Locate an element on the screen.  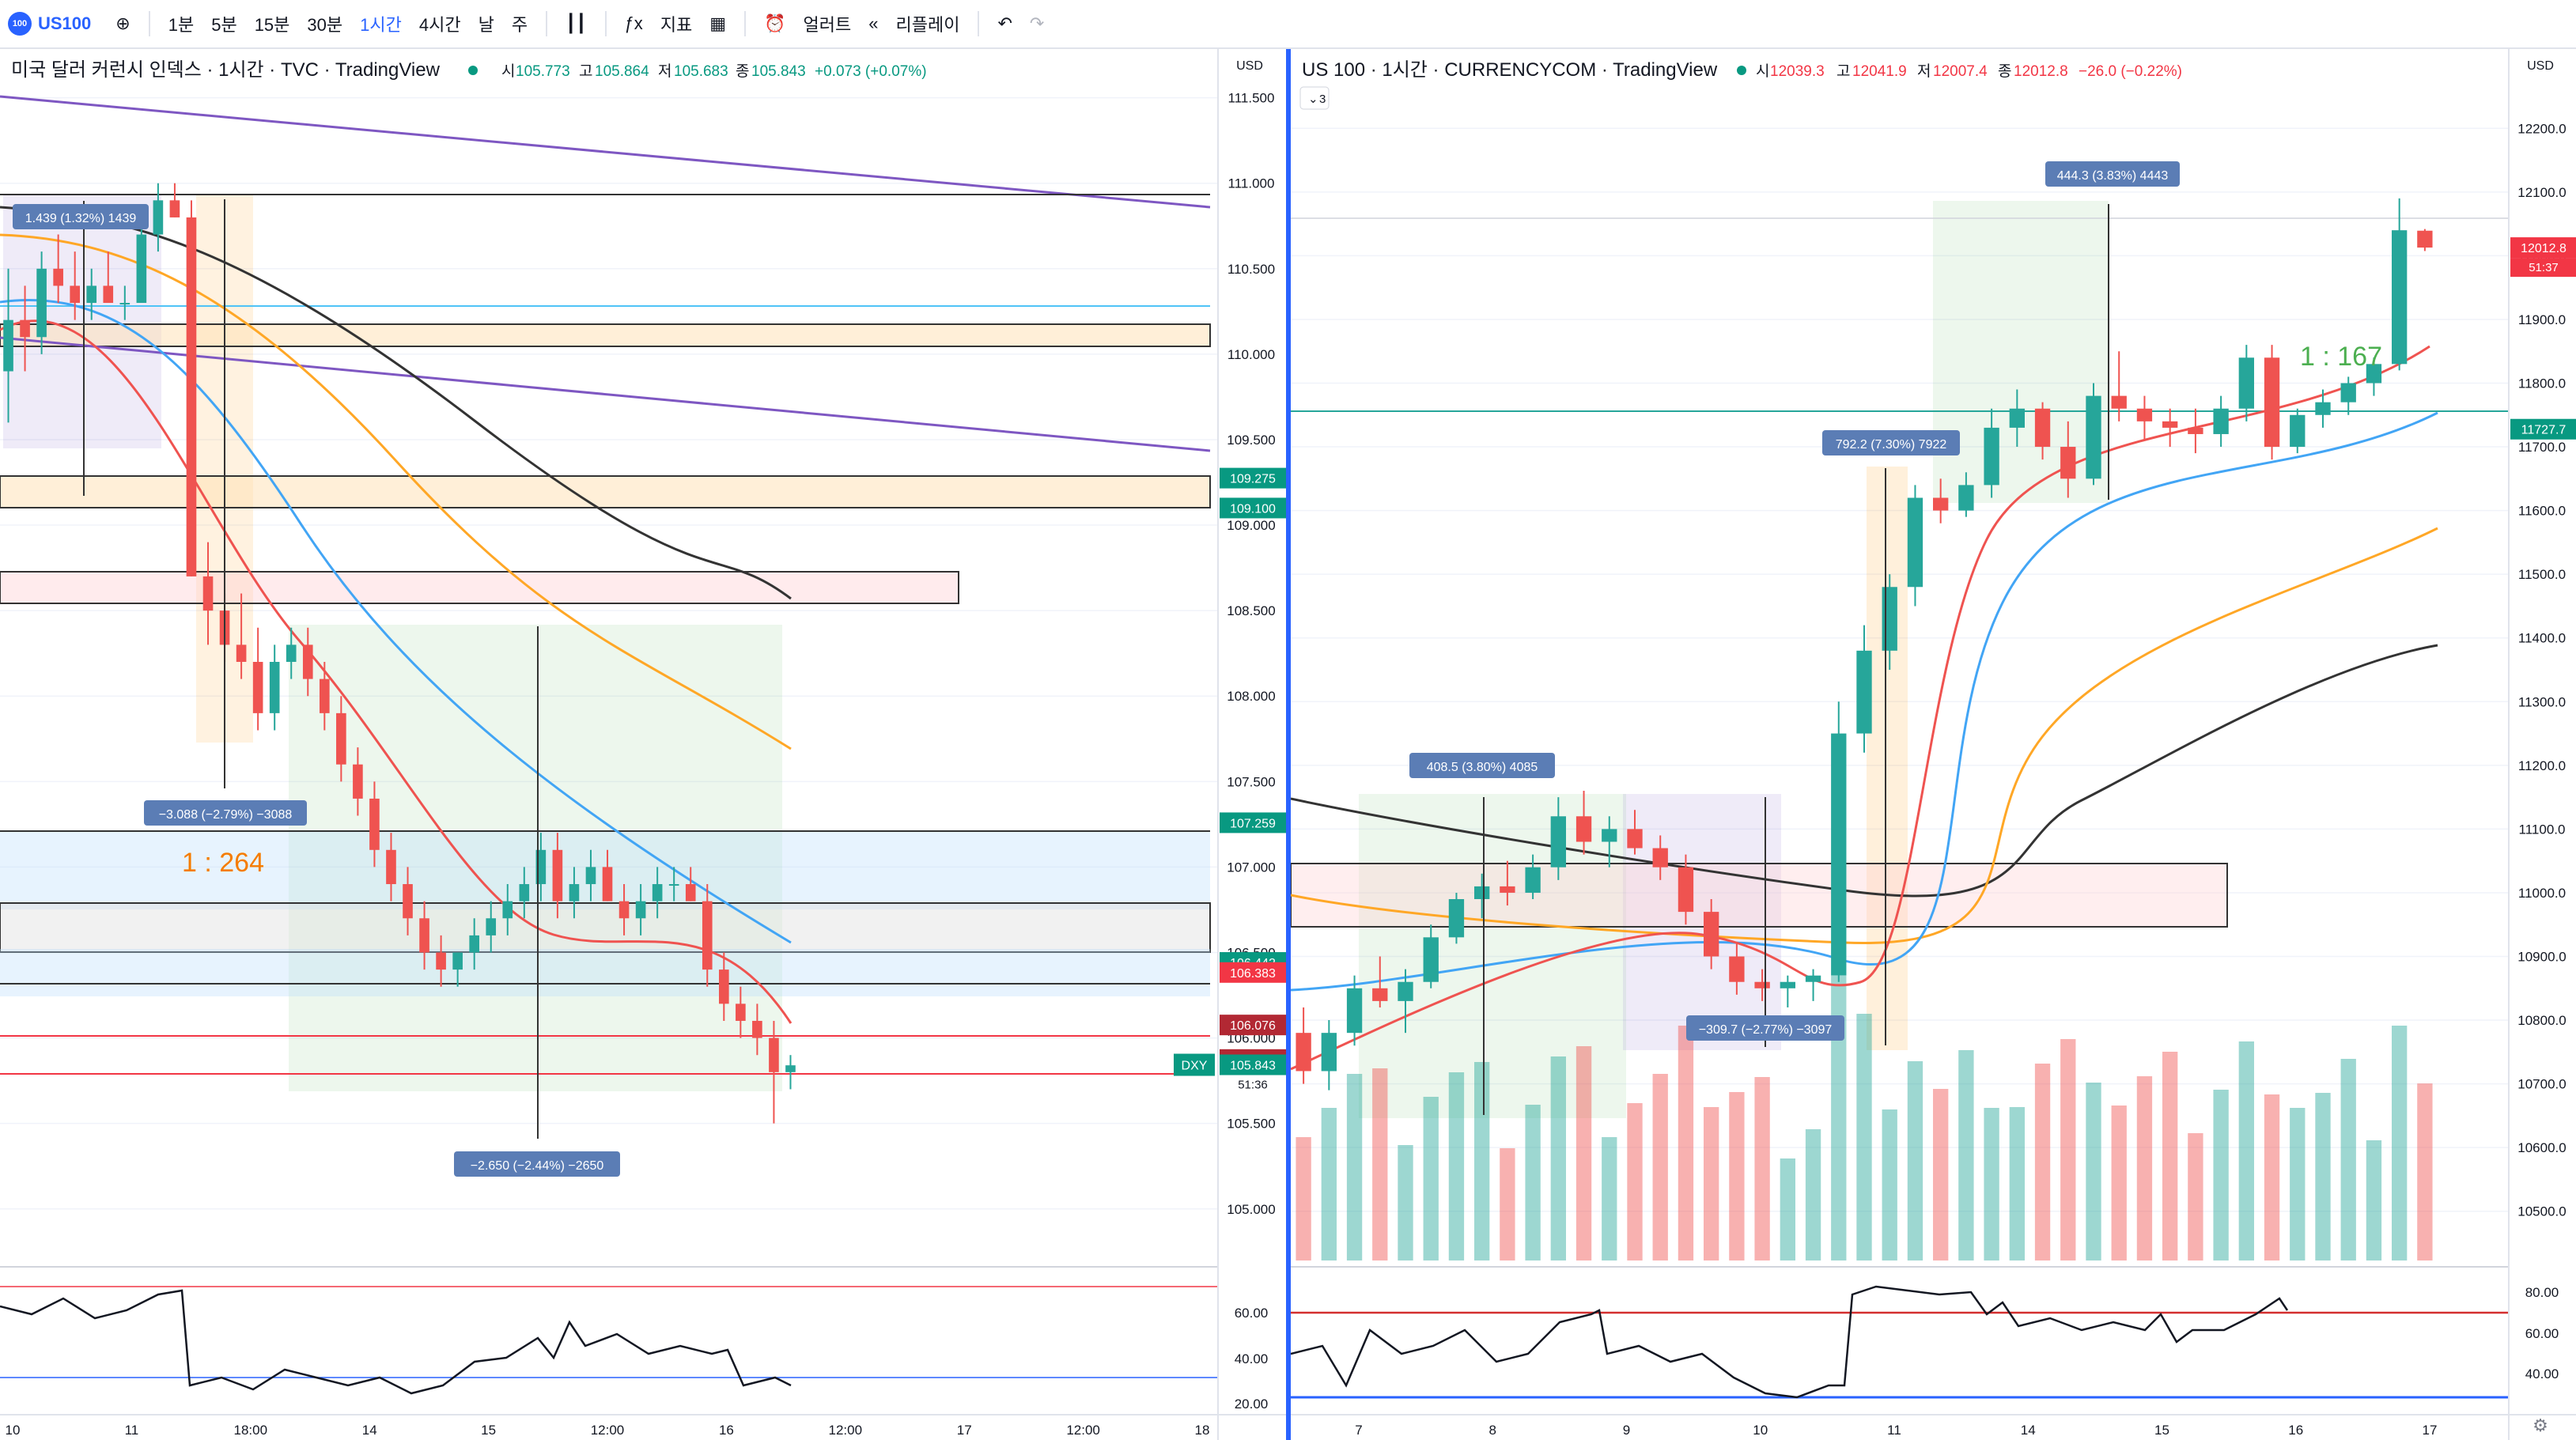
indicators-icon: ƒx is located at coordinates (633, 23).